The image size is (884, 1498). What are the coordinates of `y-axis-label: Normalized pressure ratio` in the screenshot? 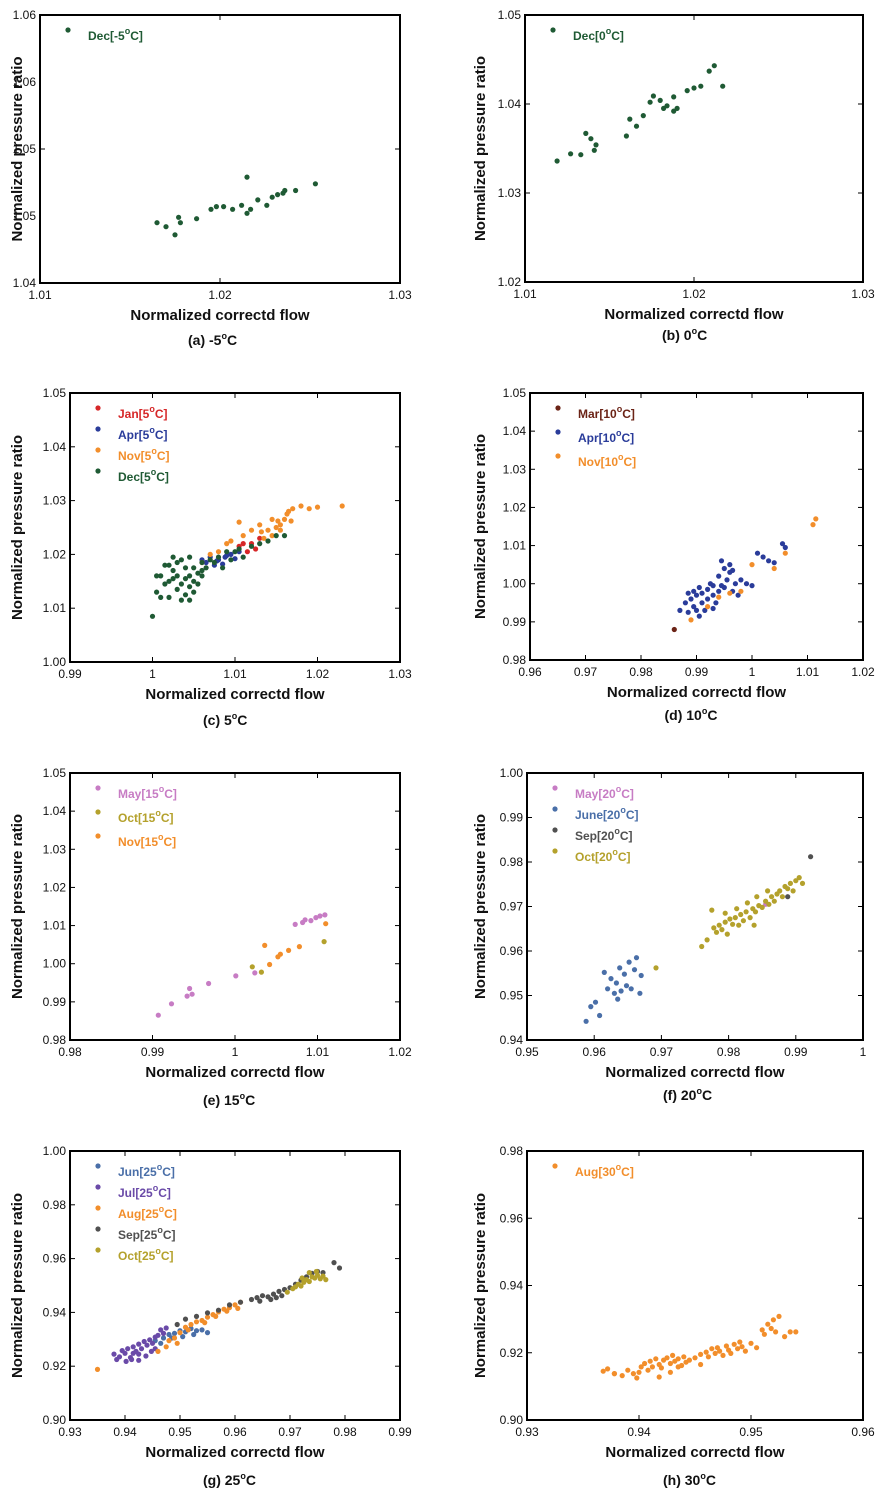 It's located at (480, 148).